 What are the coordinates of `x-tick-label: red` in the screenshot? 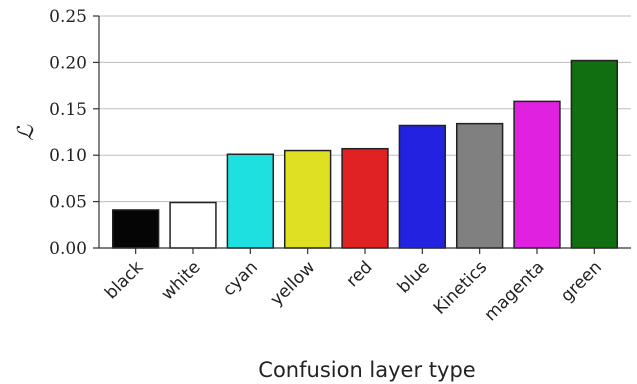 It's located at (360, 274).